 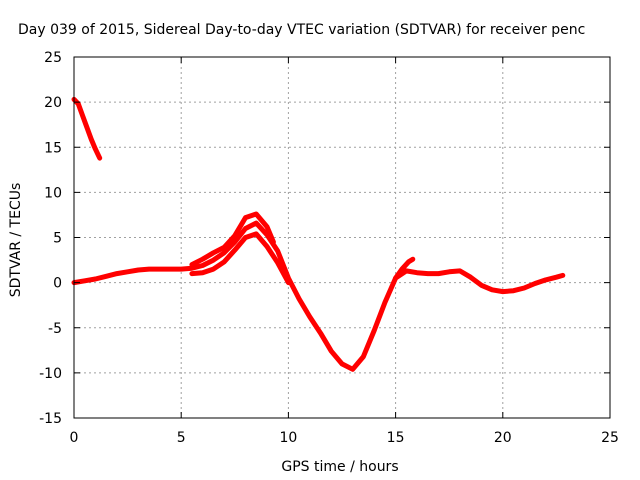 What do you see at coordinates (74, 438) in the screenshot?
I see `x-tick-label: 0` at bounding box center [74, 438].